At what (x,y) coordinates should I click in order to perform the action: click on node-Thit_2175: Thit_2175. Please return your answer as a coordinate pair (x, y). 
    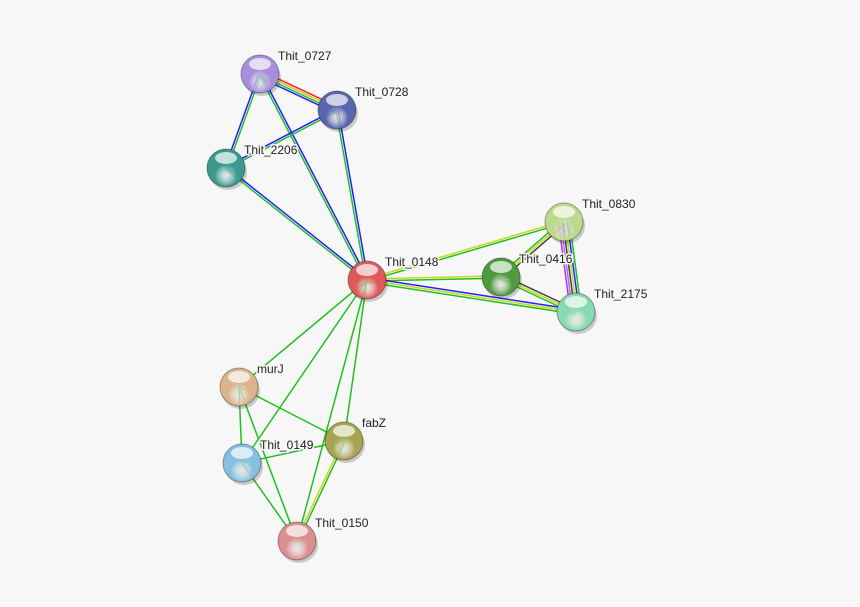
    Looking at the image, I should click on (602, 310).